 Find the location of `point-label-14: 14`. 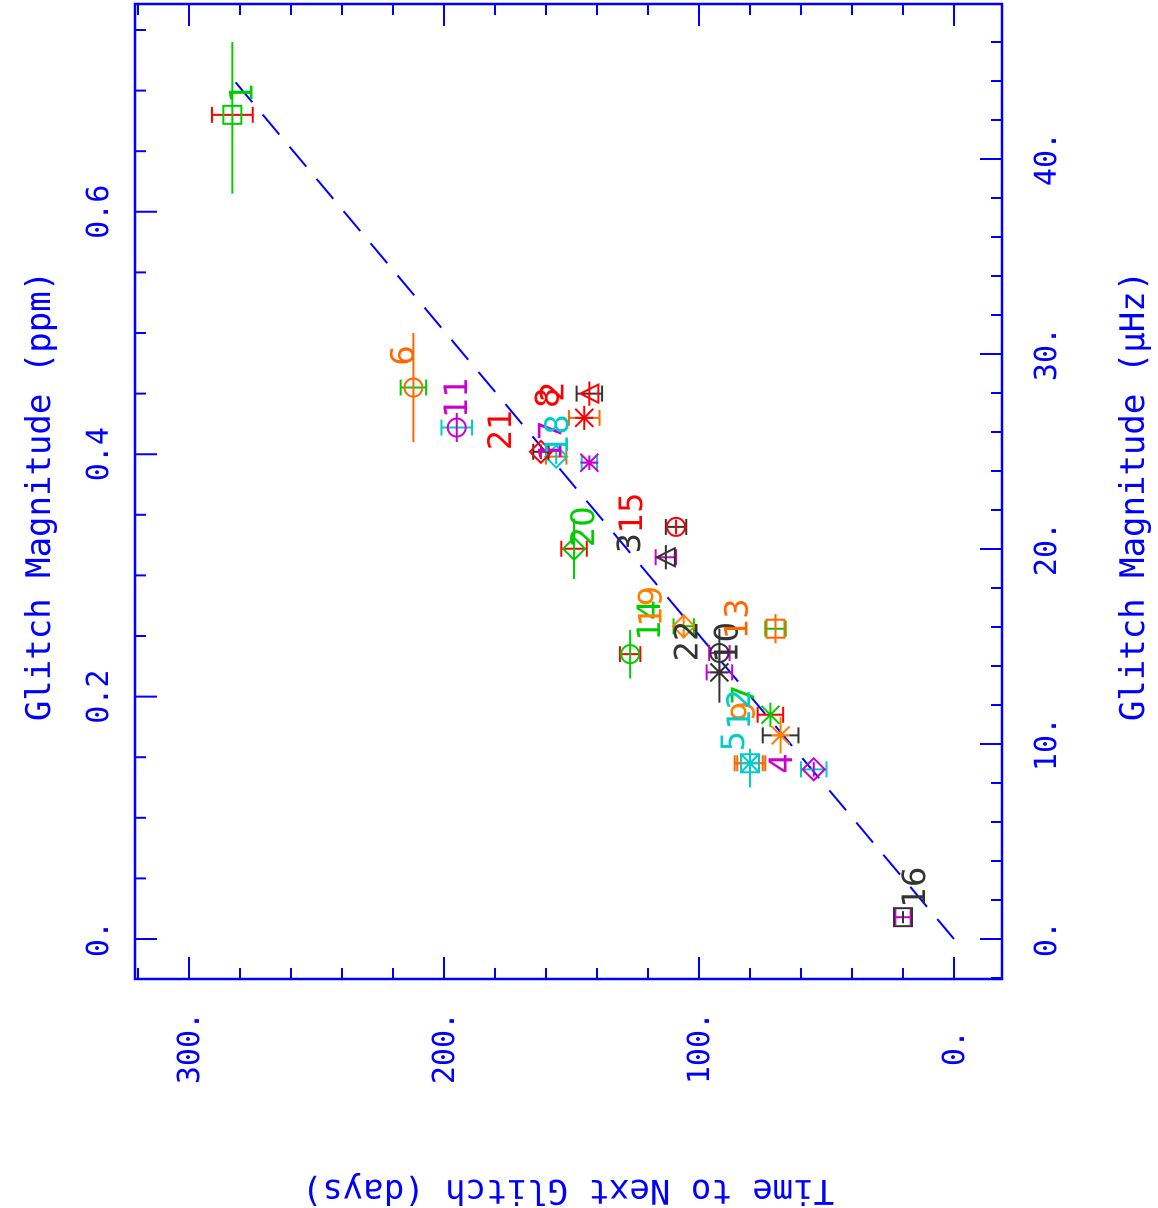

point-label-14: 14 is located at coordinates (649, 620).